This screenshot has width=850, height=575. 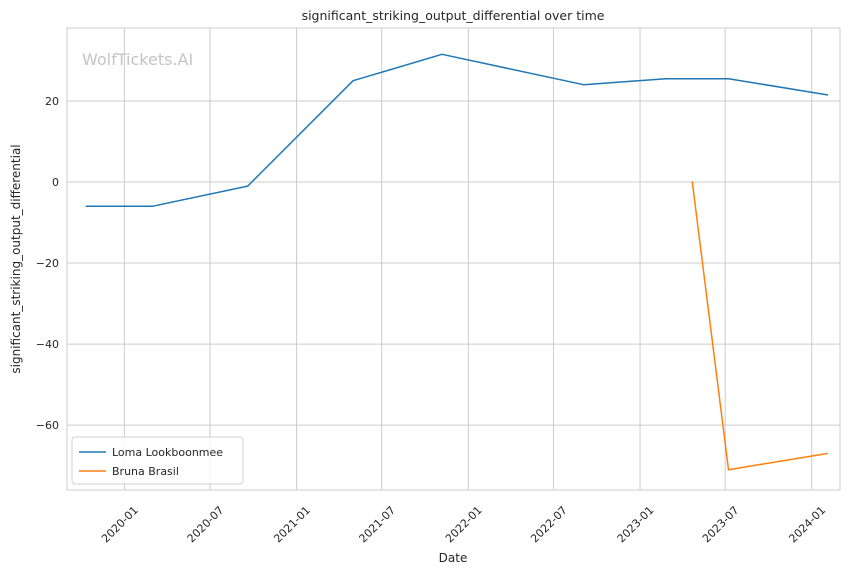 What do you see at coordinates (549, 525) in the screenshot?
I see `x-tick-label: 2022-07` at bounding box center [549, 525].